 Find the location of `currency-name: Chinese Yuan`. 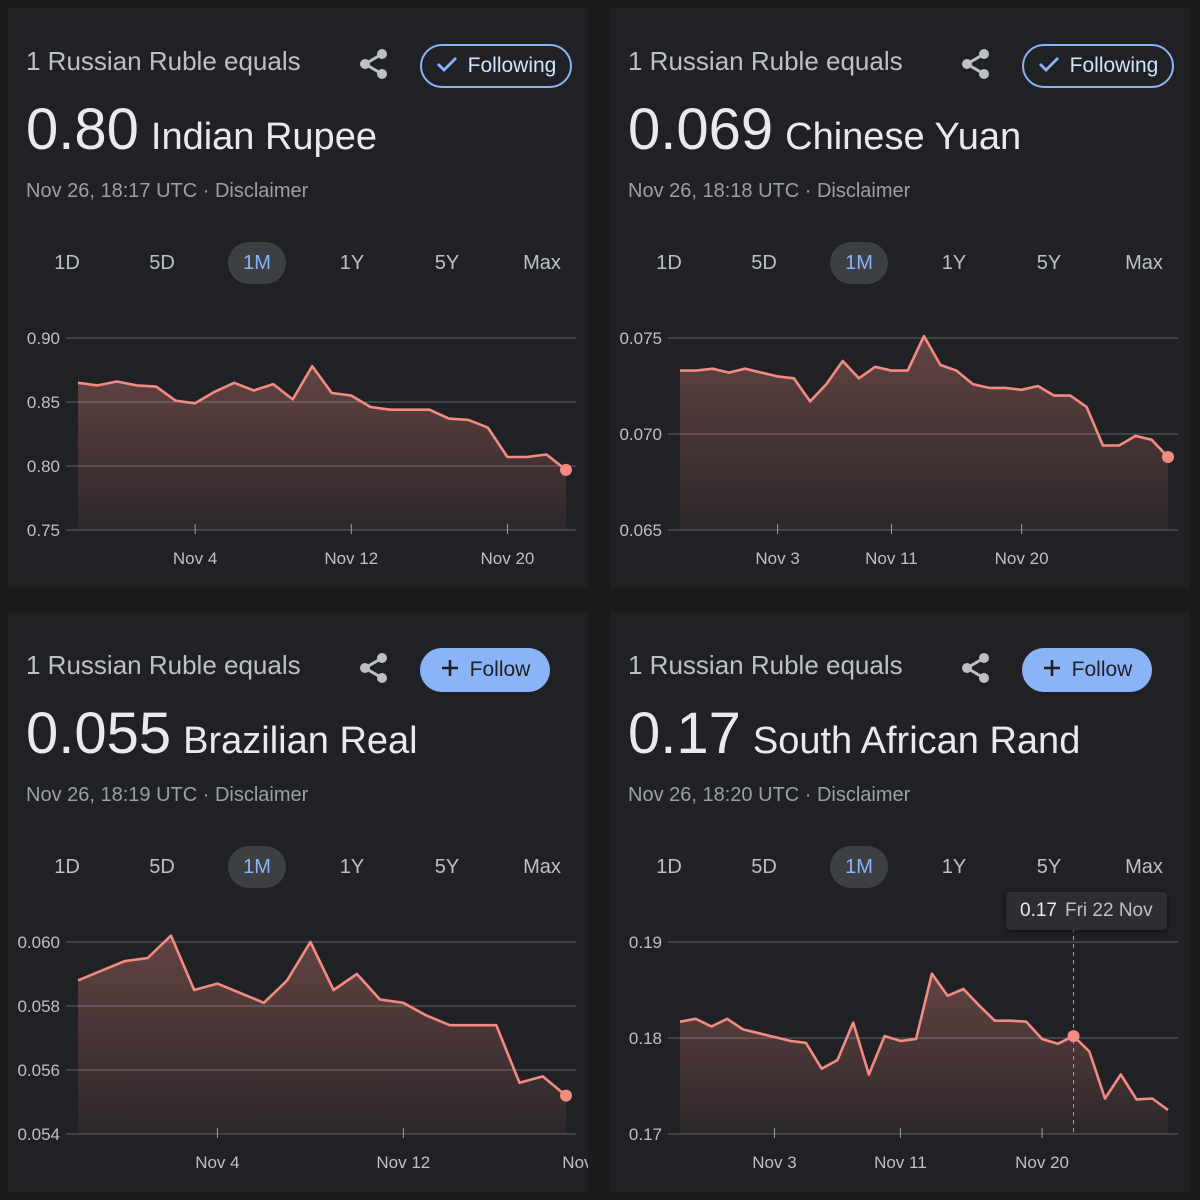

currency-name: Chinese Yuan is located at coordinates (903, 137).